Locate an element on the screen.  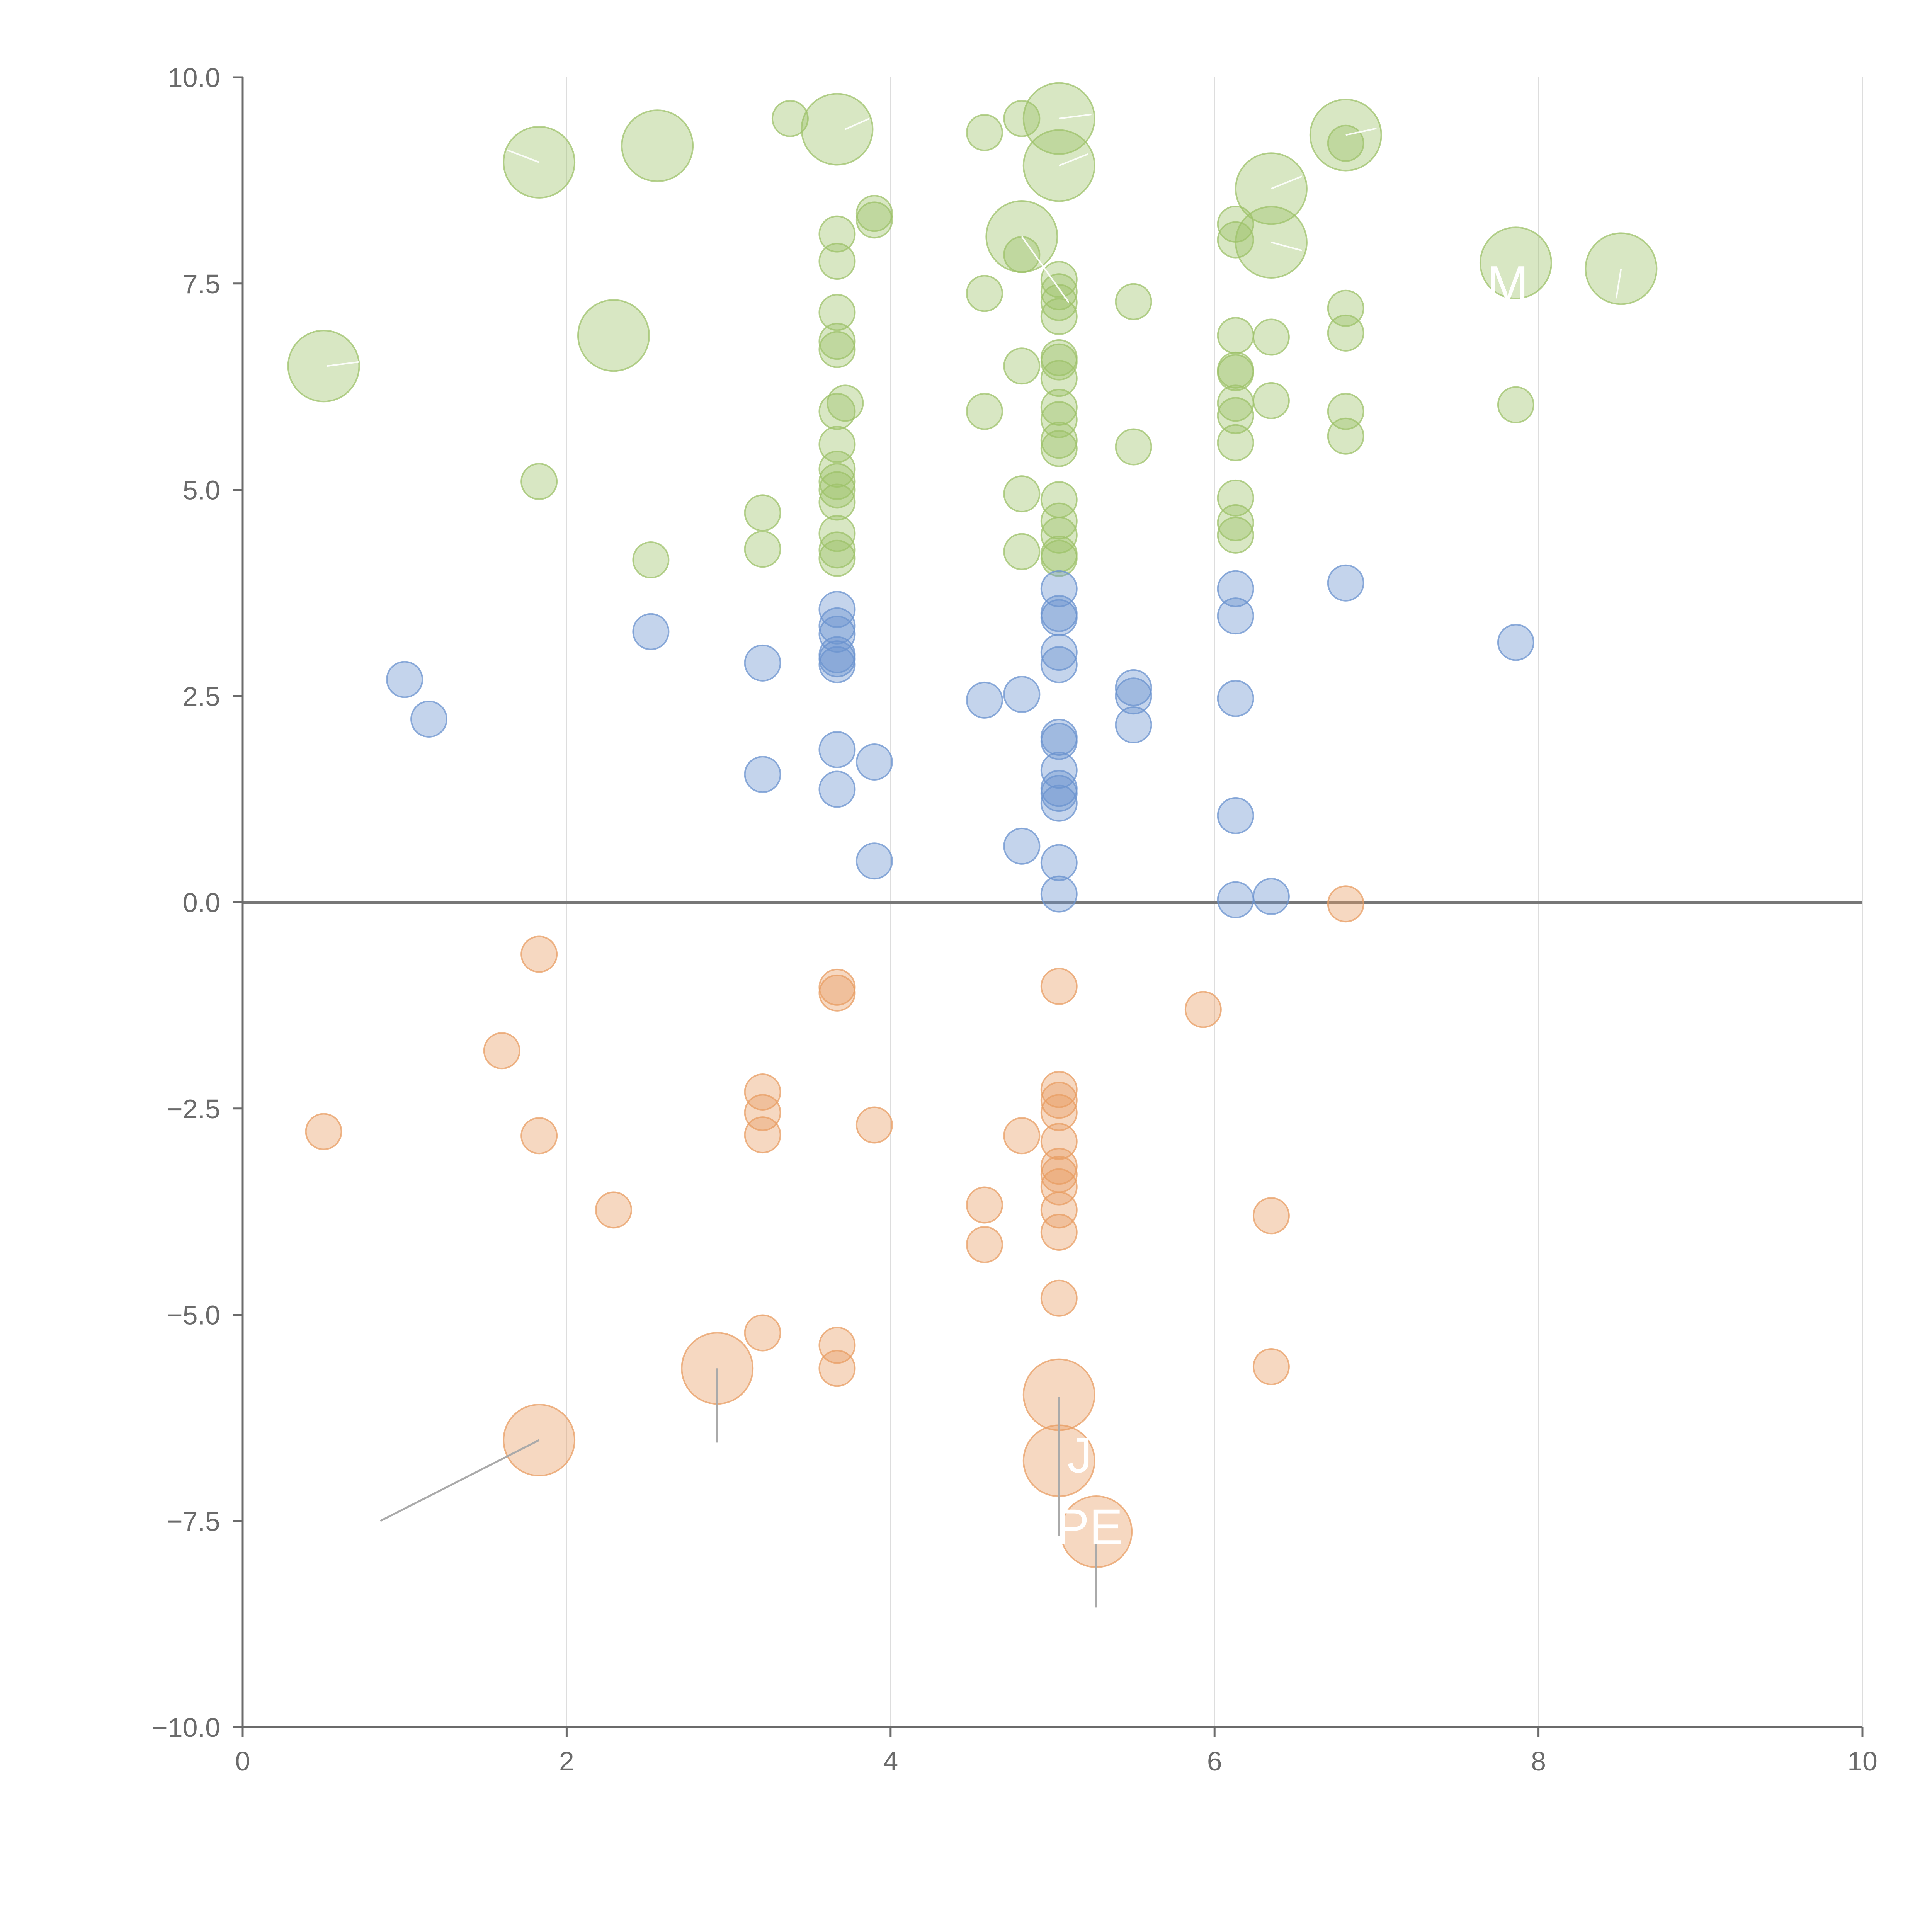
x-tick-label: 8 is located at coordinates (1539, 1761).